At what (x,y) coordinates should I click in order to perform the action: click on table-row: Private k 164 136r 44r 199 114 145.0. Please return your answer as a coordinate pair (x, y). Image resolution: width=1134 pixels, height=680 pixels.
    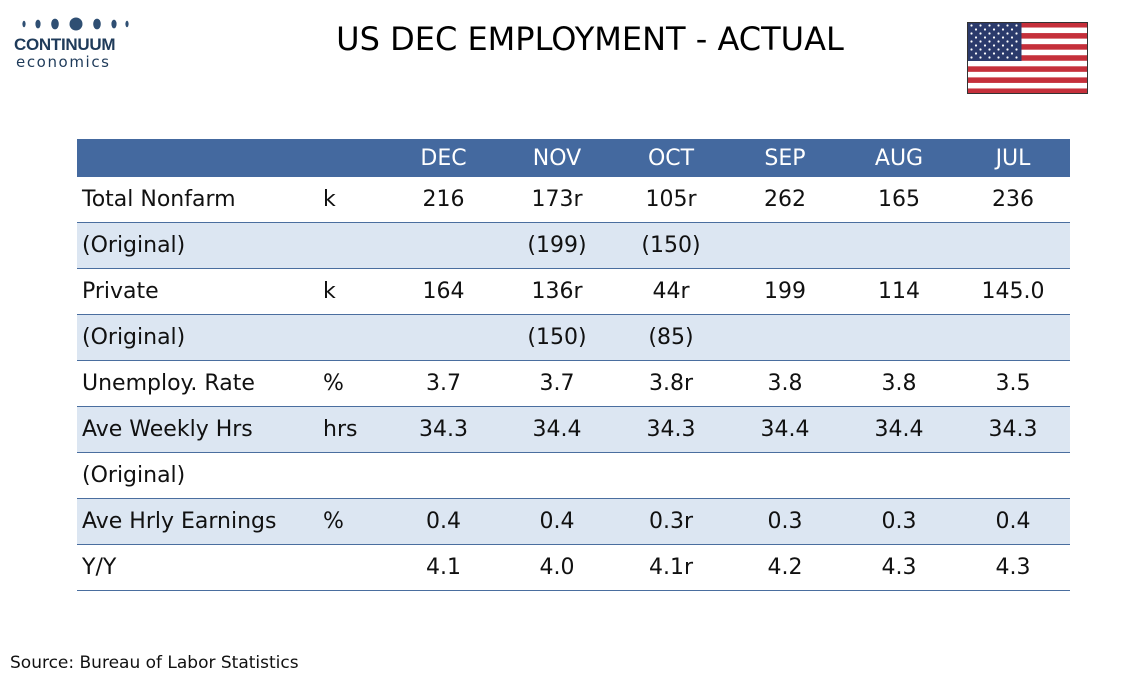
    Looking at the image, I should click on (573, 291).